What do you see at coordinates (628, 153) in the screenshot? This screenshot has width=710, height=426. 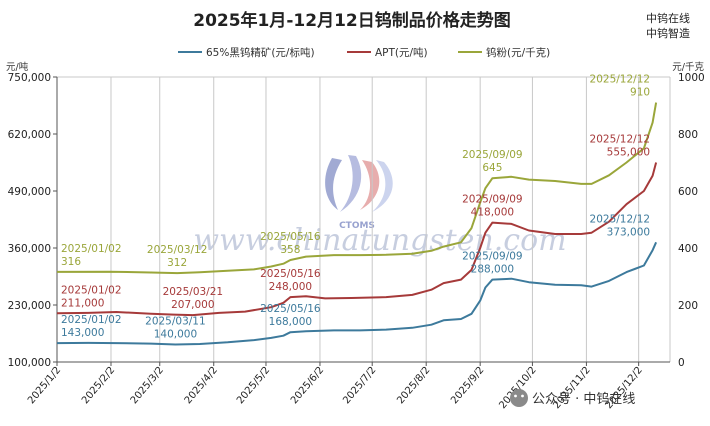 I see `data-label-value: 555,000` at bounding box center [628, 153].